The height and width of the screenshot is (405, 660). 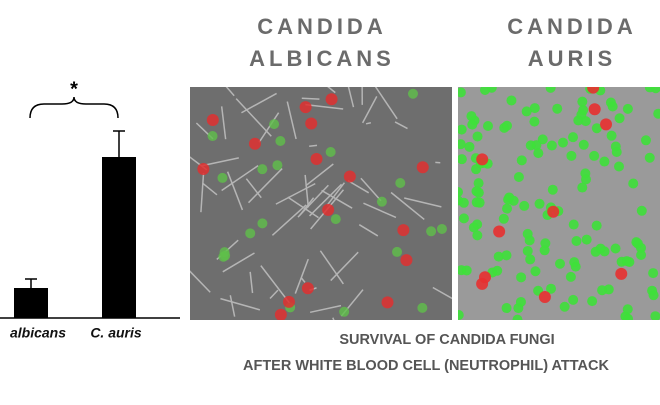 What do you see at coordinates (119, 237) in the screenshot?
I see `bar` at bounding box center [119, 237].